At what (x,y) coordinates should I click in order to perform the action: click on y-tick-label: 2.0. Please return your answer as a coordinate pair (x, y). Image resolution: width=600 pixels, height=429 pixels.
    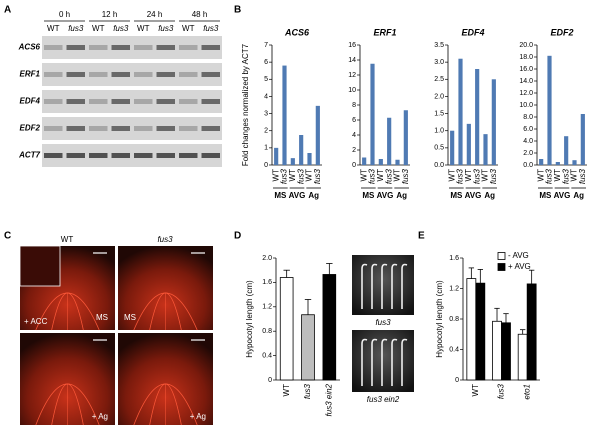
    Looking at the image, I should click on (267, 258).